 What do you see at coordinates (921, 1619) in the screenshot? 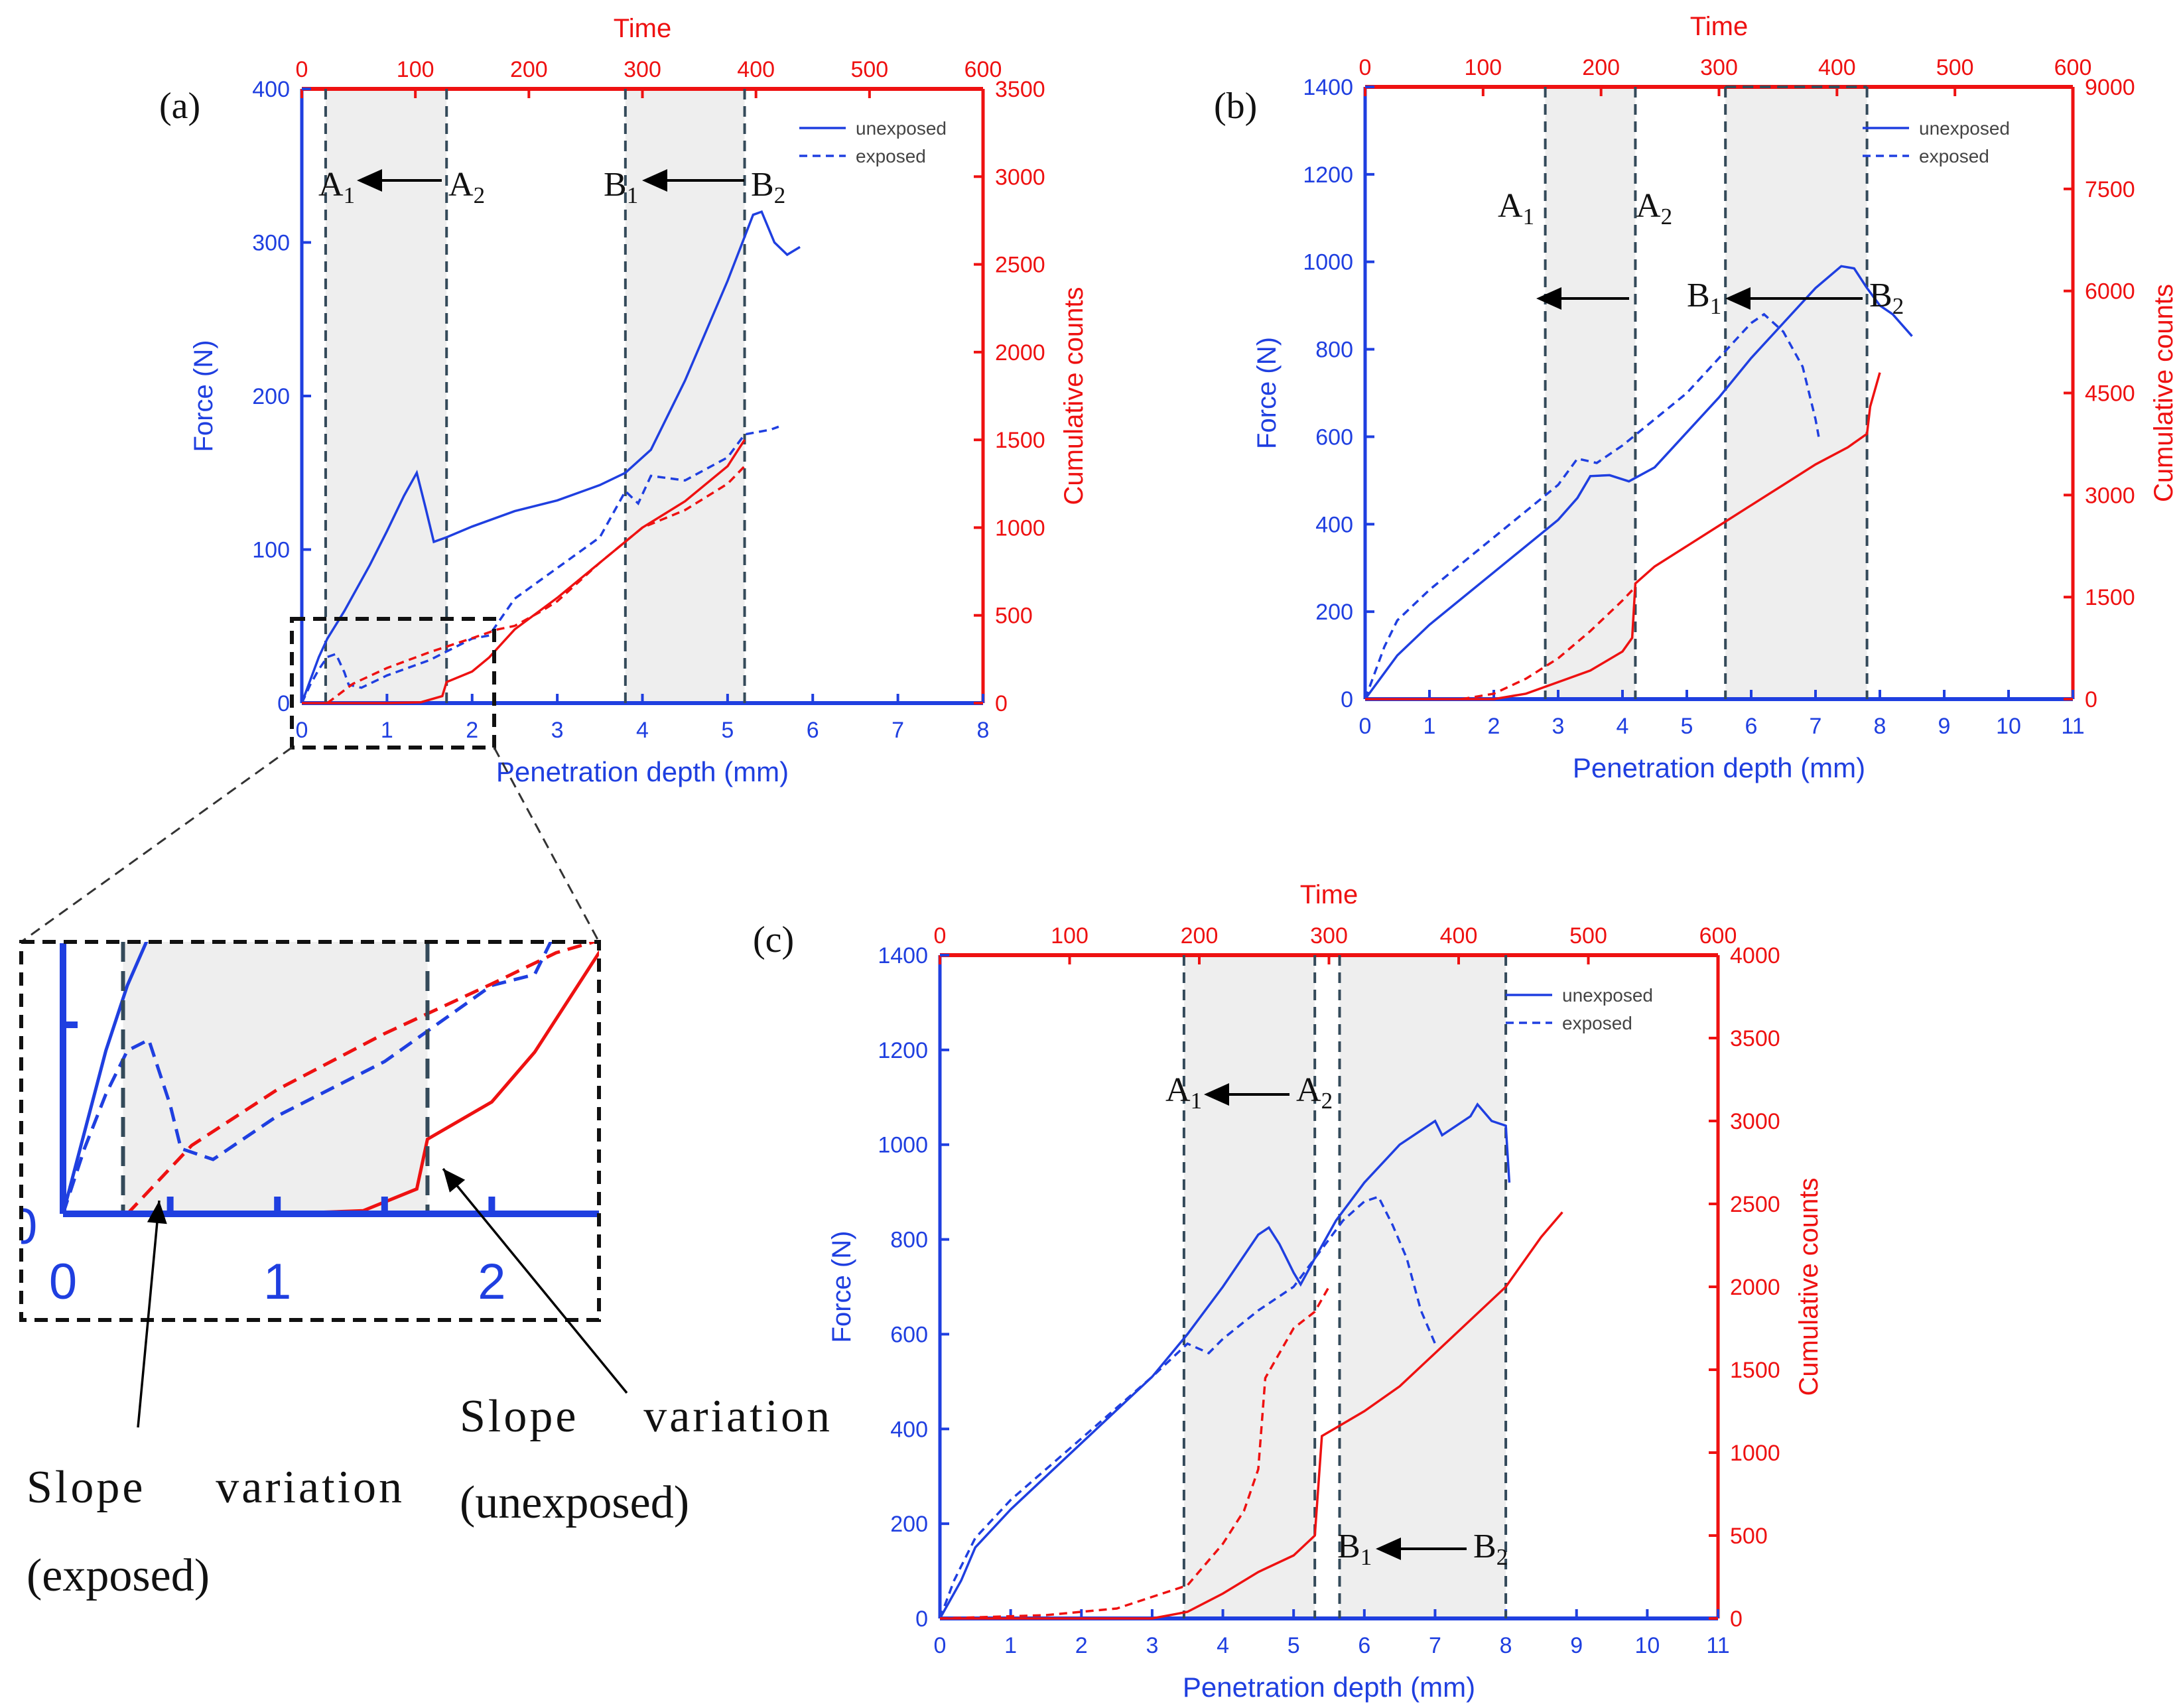
I see `y-tick-label: 0` at bounding box center [921, 1619].